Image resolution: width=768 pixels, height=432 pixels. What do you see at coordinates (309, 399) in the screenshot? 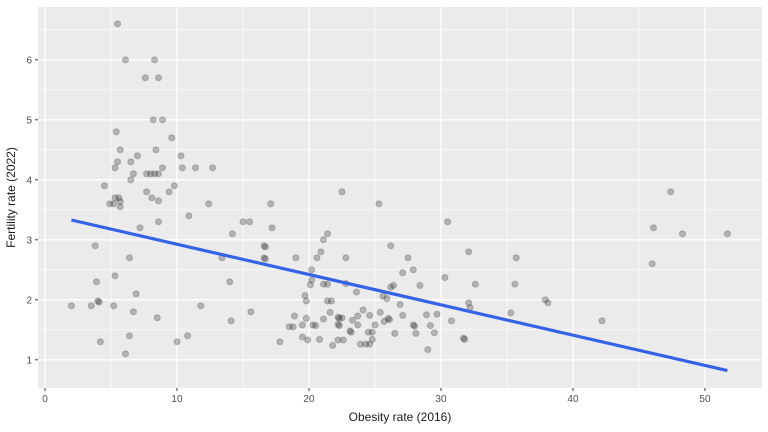
I see `x-tick-label: 20` at bounding box center [309, 399].